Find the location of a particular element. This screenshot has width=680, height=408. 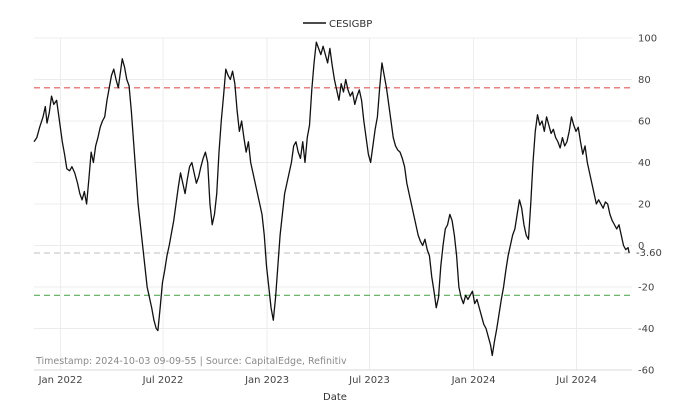

y-tick-label: -40 is located at coordinates (646, 329).